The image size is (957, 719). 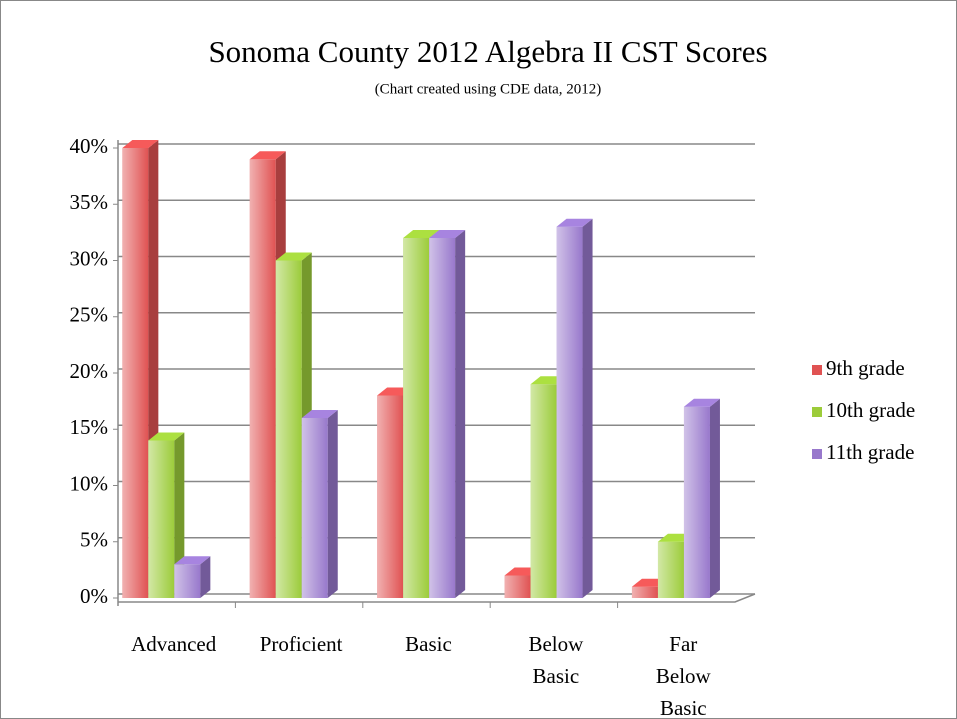 I want to click on y-tick-label: 40%, so click(x=89, y=146).